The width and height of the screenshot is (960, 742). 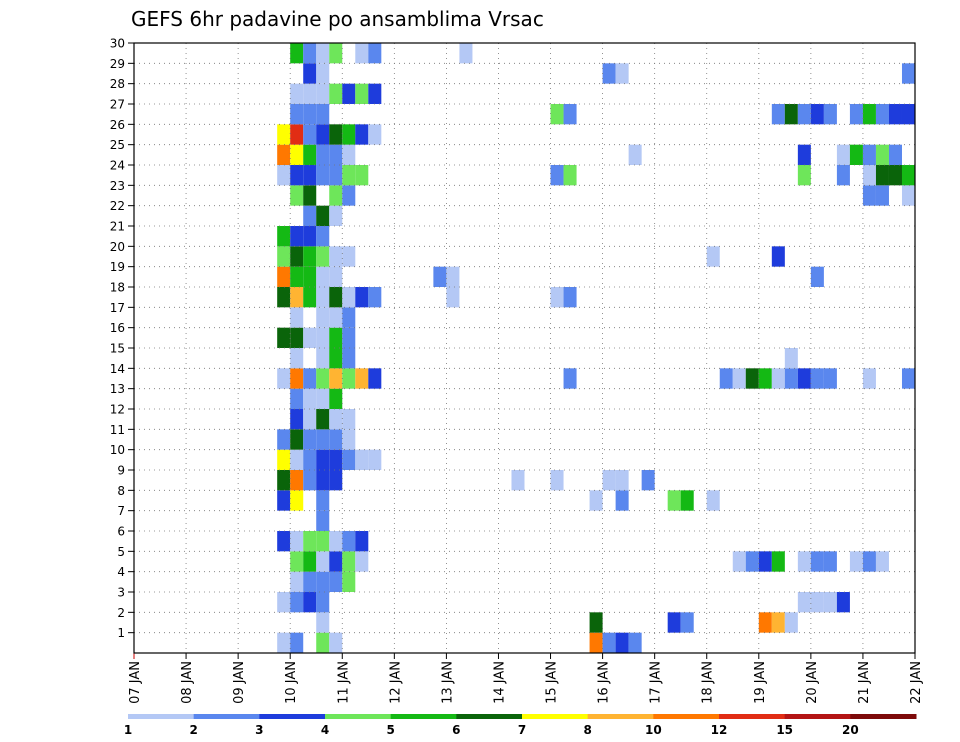 What do you see at coordinates (135, 682) in the screenshot?
I see `x-tick-label: 07 JAN` at bounding box center [135, 682].